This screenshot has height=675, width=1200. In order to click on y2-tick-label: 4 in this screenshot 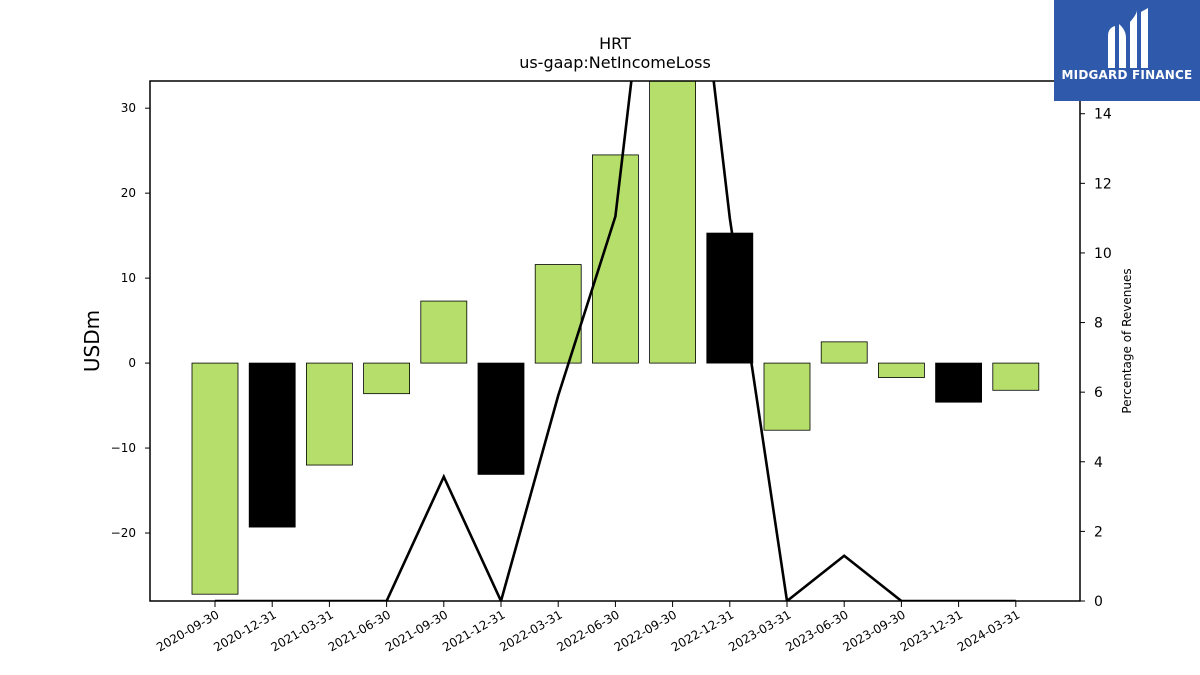, I will do `click(1098, 463)`.